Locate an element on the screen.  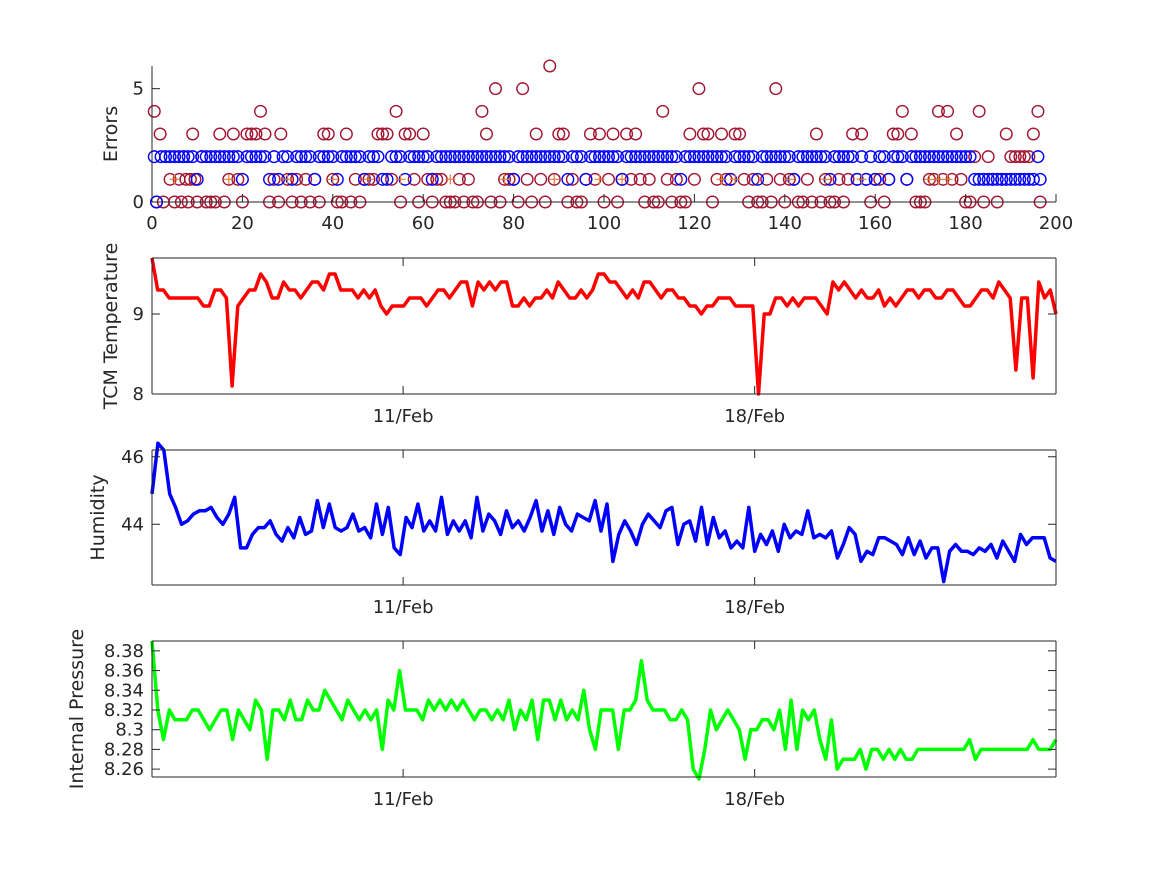
pressure-ytick-label: 8.28 is located at coordinates (124, 749).